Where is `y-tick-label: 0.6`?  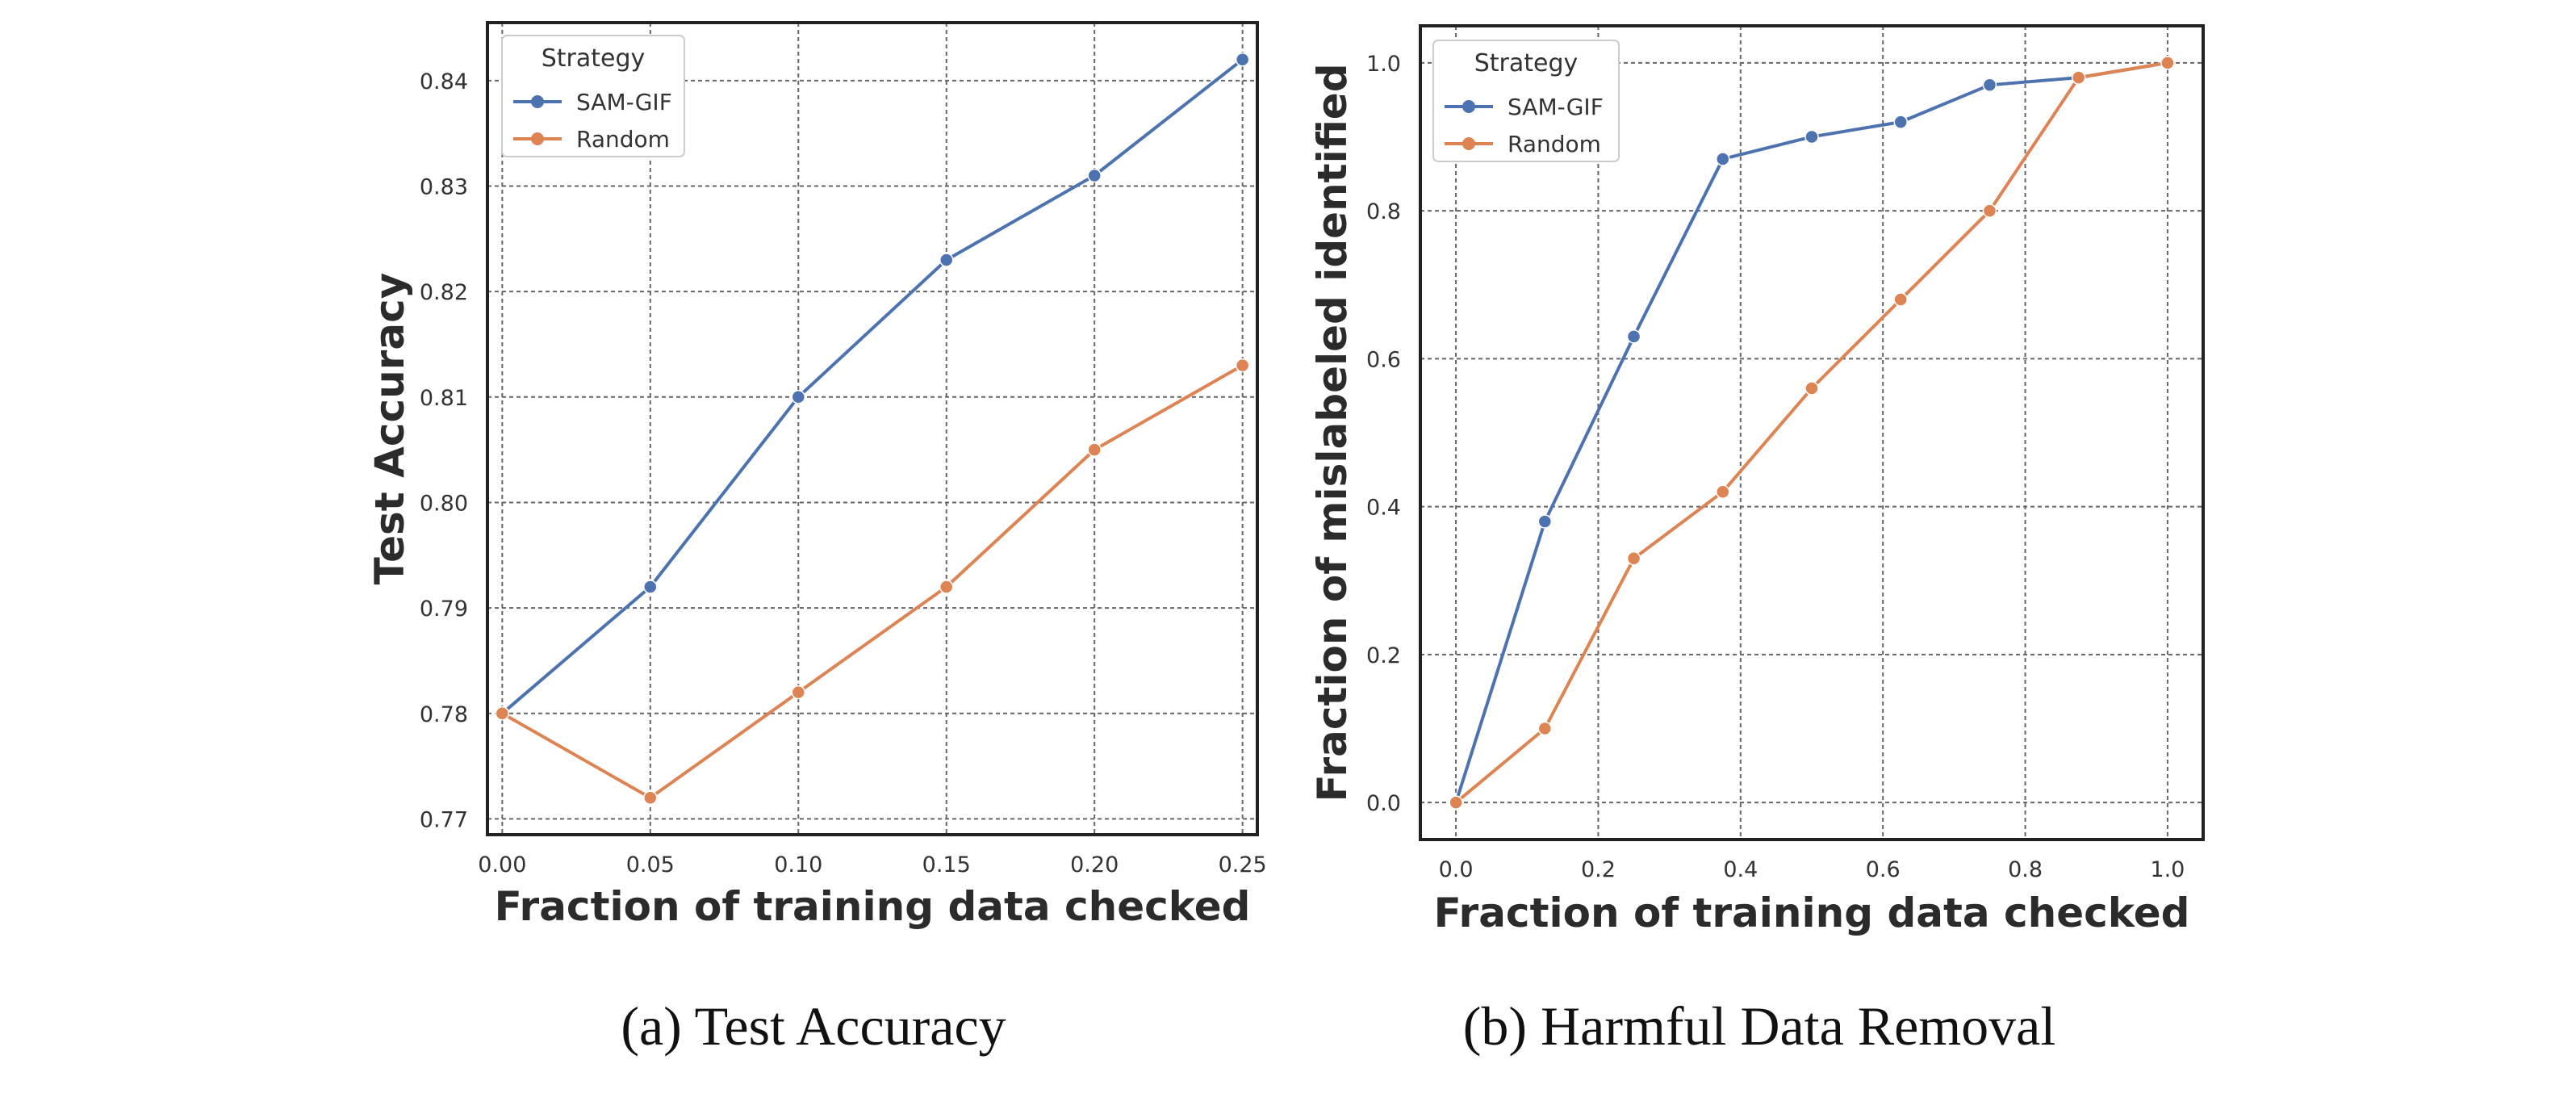
y-tick-label: 0.6 is located at coordinates (1383, 359).